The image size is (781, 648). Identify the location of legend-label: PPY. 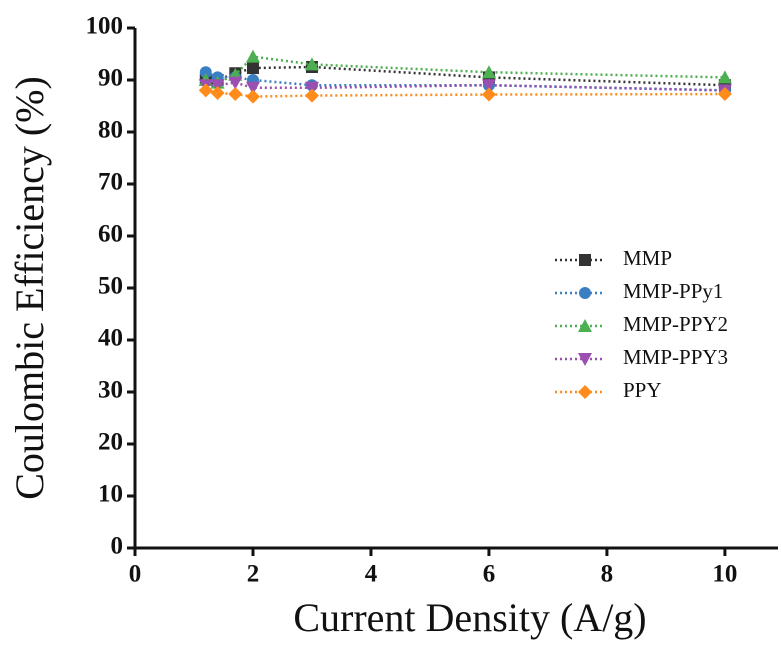
(642, 390).